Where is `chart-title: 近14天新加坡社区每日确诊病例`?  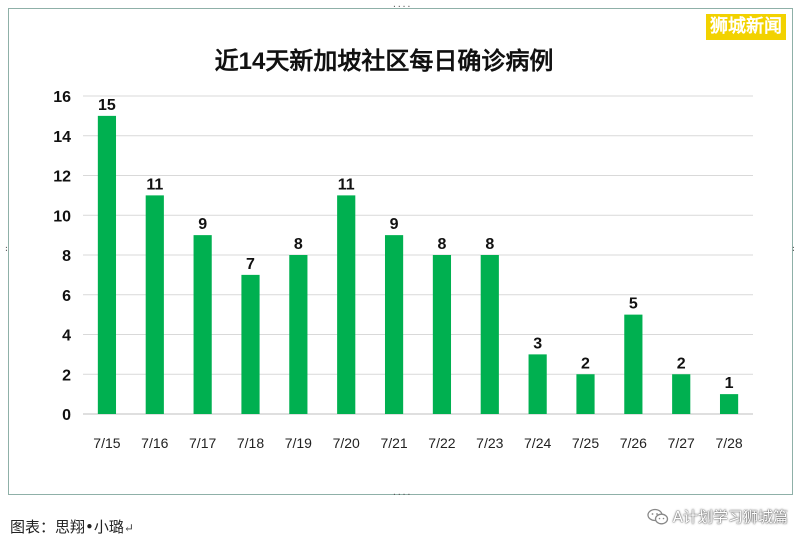
chart-title: 近14天新加坡社区每日确诊病例 is located at coordinates (384, 61).